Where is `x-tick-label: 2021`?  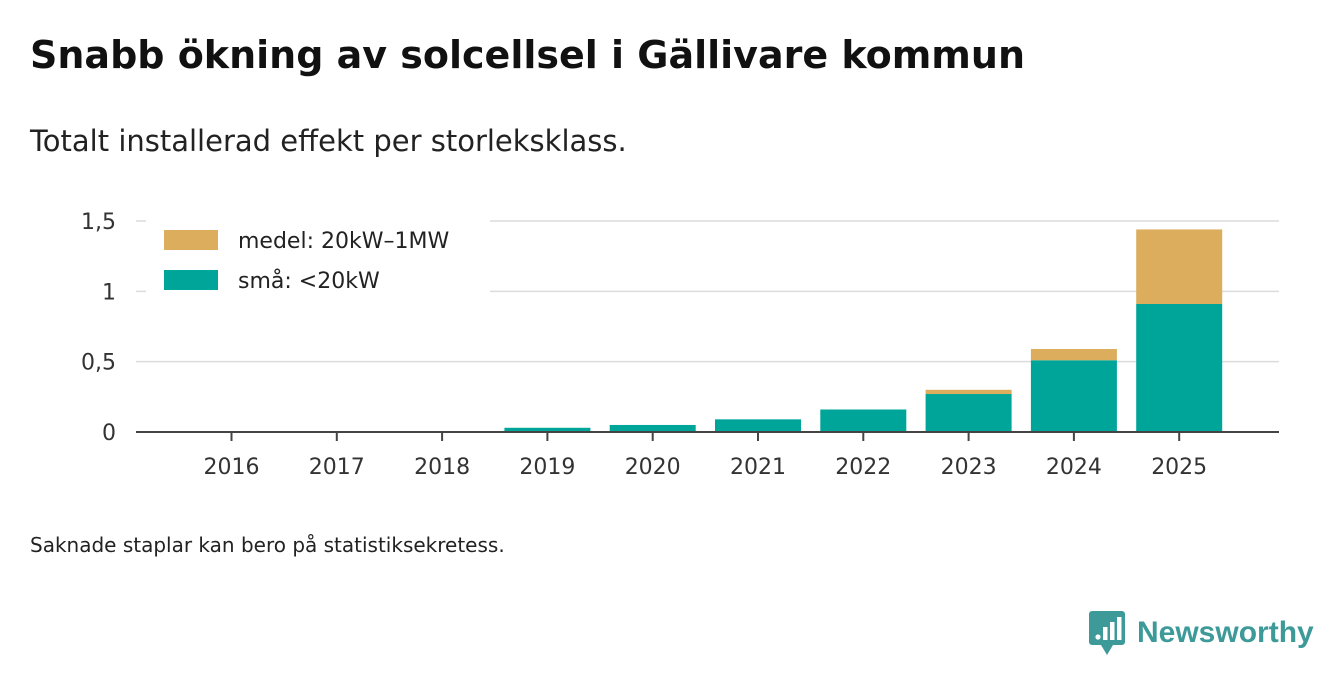 x-tick-label: 2021 is located at coordinates (758, 467).